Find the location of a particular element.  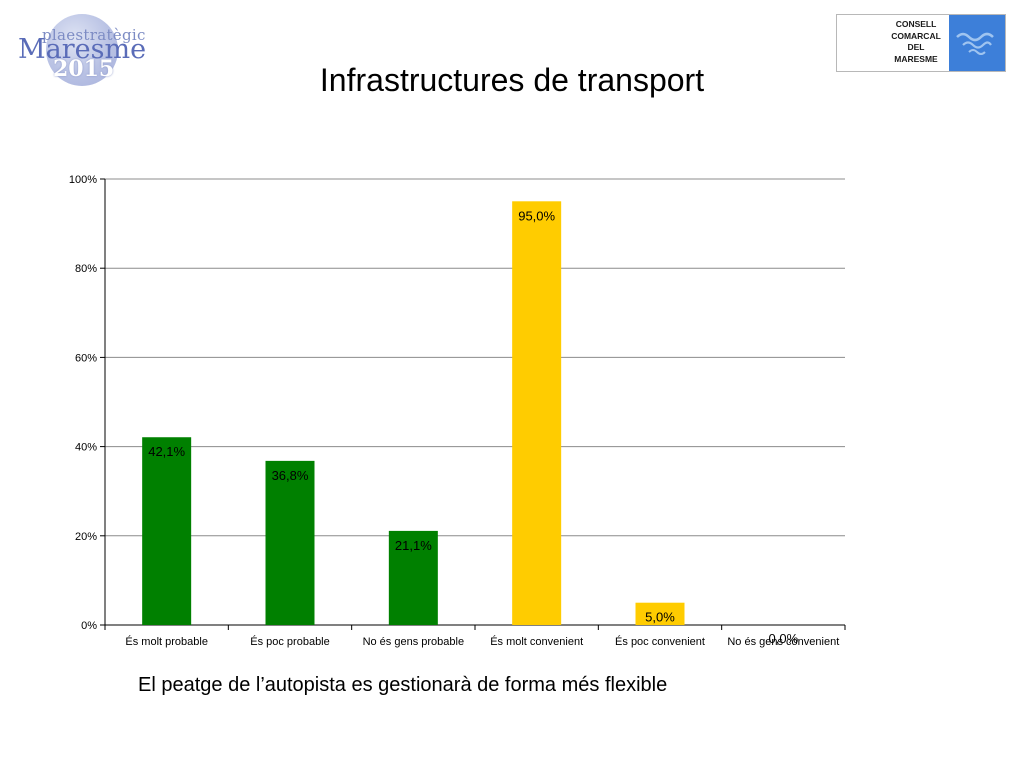

data-label: 42,1% is located at coordinates (166, 451).